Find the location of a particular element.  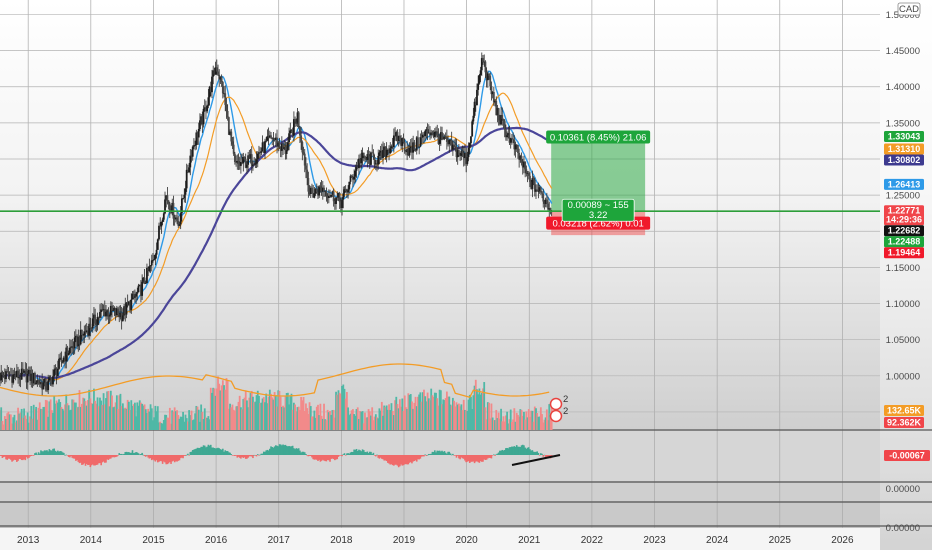

profit-label: 0.10361 (8.45%) 21.06 is located at coordinates (598, 137).